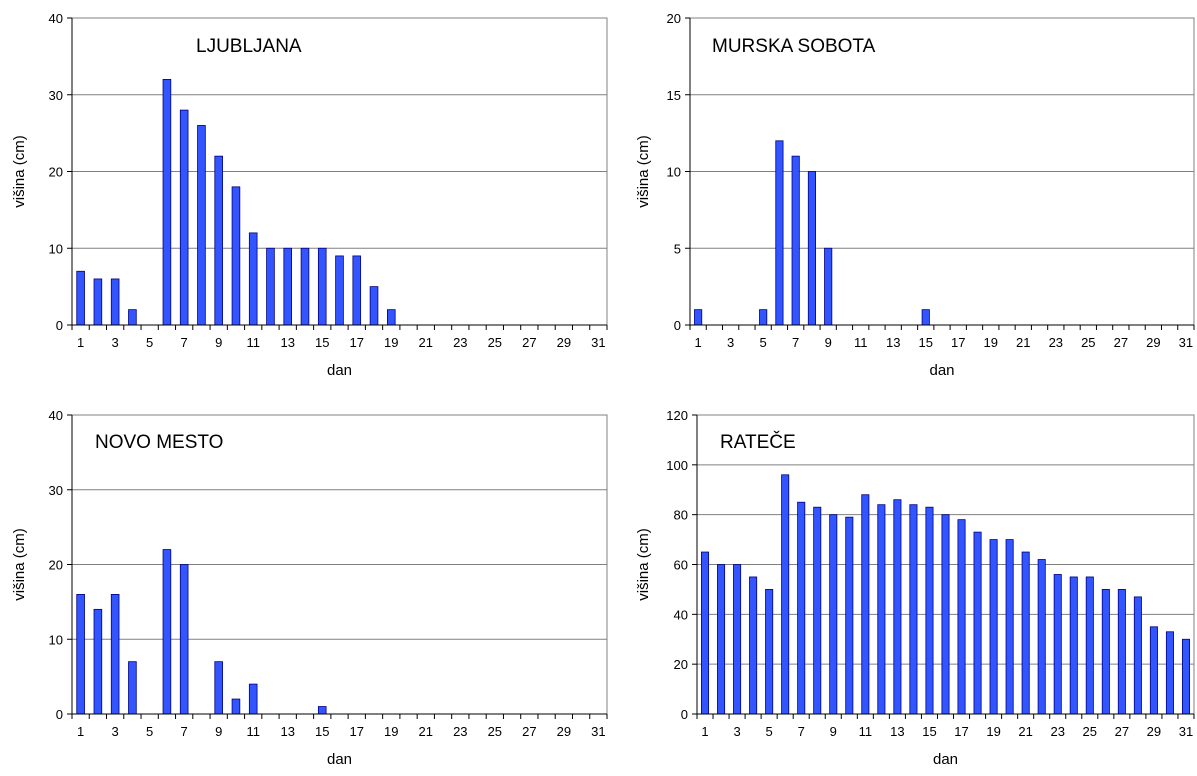 This screenshot has height=776, width=1197. Describe the element at coordinates (249, 46) in the screenshot. I see `chart-title: LJUBLJANA` at that location.